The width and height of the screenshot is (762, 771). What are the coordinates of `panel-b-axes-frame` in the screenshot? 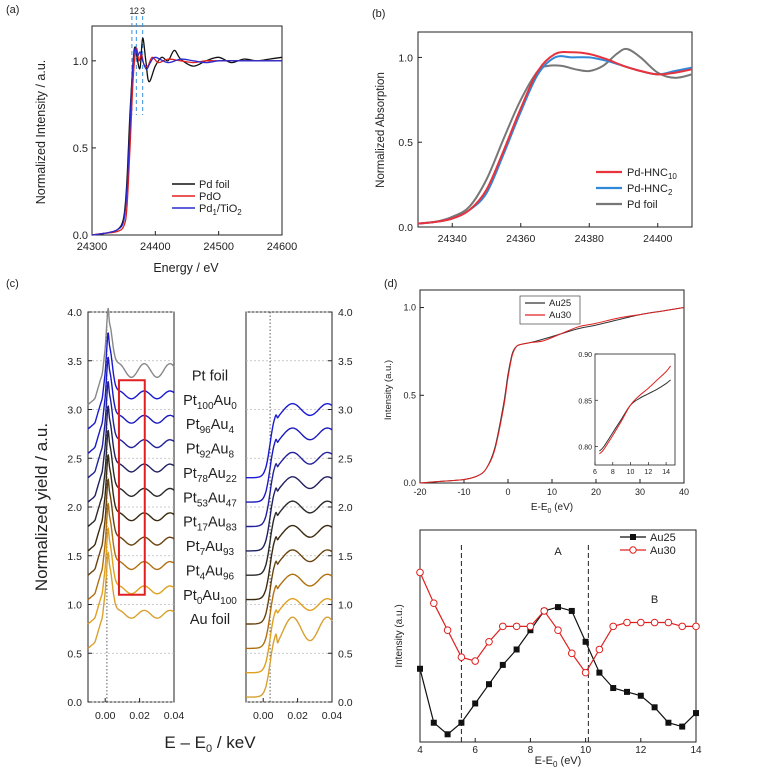 It's located at (555, 129).